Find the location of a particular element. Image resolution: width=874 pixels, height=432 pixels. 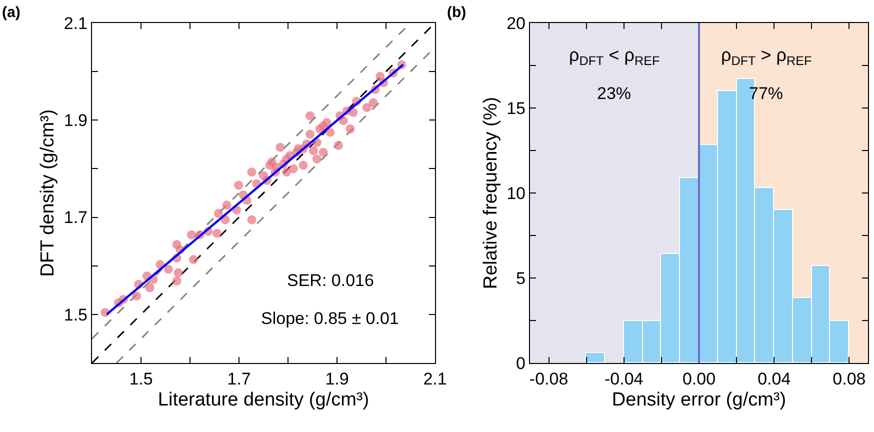

annotation: ρ$_{DFT}$ > ρ$_{REF}$ is located at coordinates (766, 56).